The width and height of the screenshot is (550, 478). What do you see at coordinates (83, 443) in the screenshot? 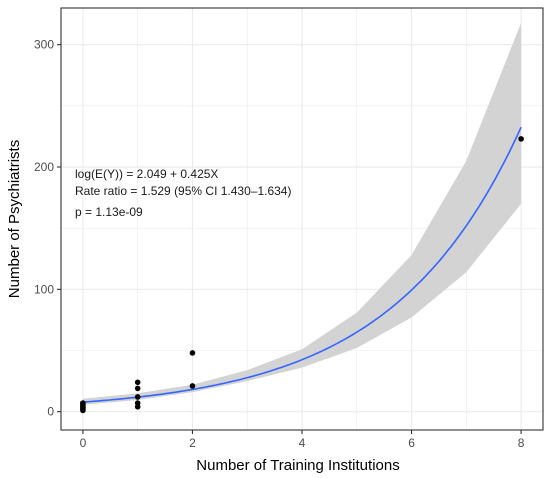
I see `x-tick-label: 0` at bounding box center [83, 443].